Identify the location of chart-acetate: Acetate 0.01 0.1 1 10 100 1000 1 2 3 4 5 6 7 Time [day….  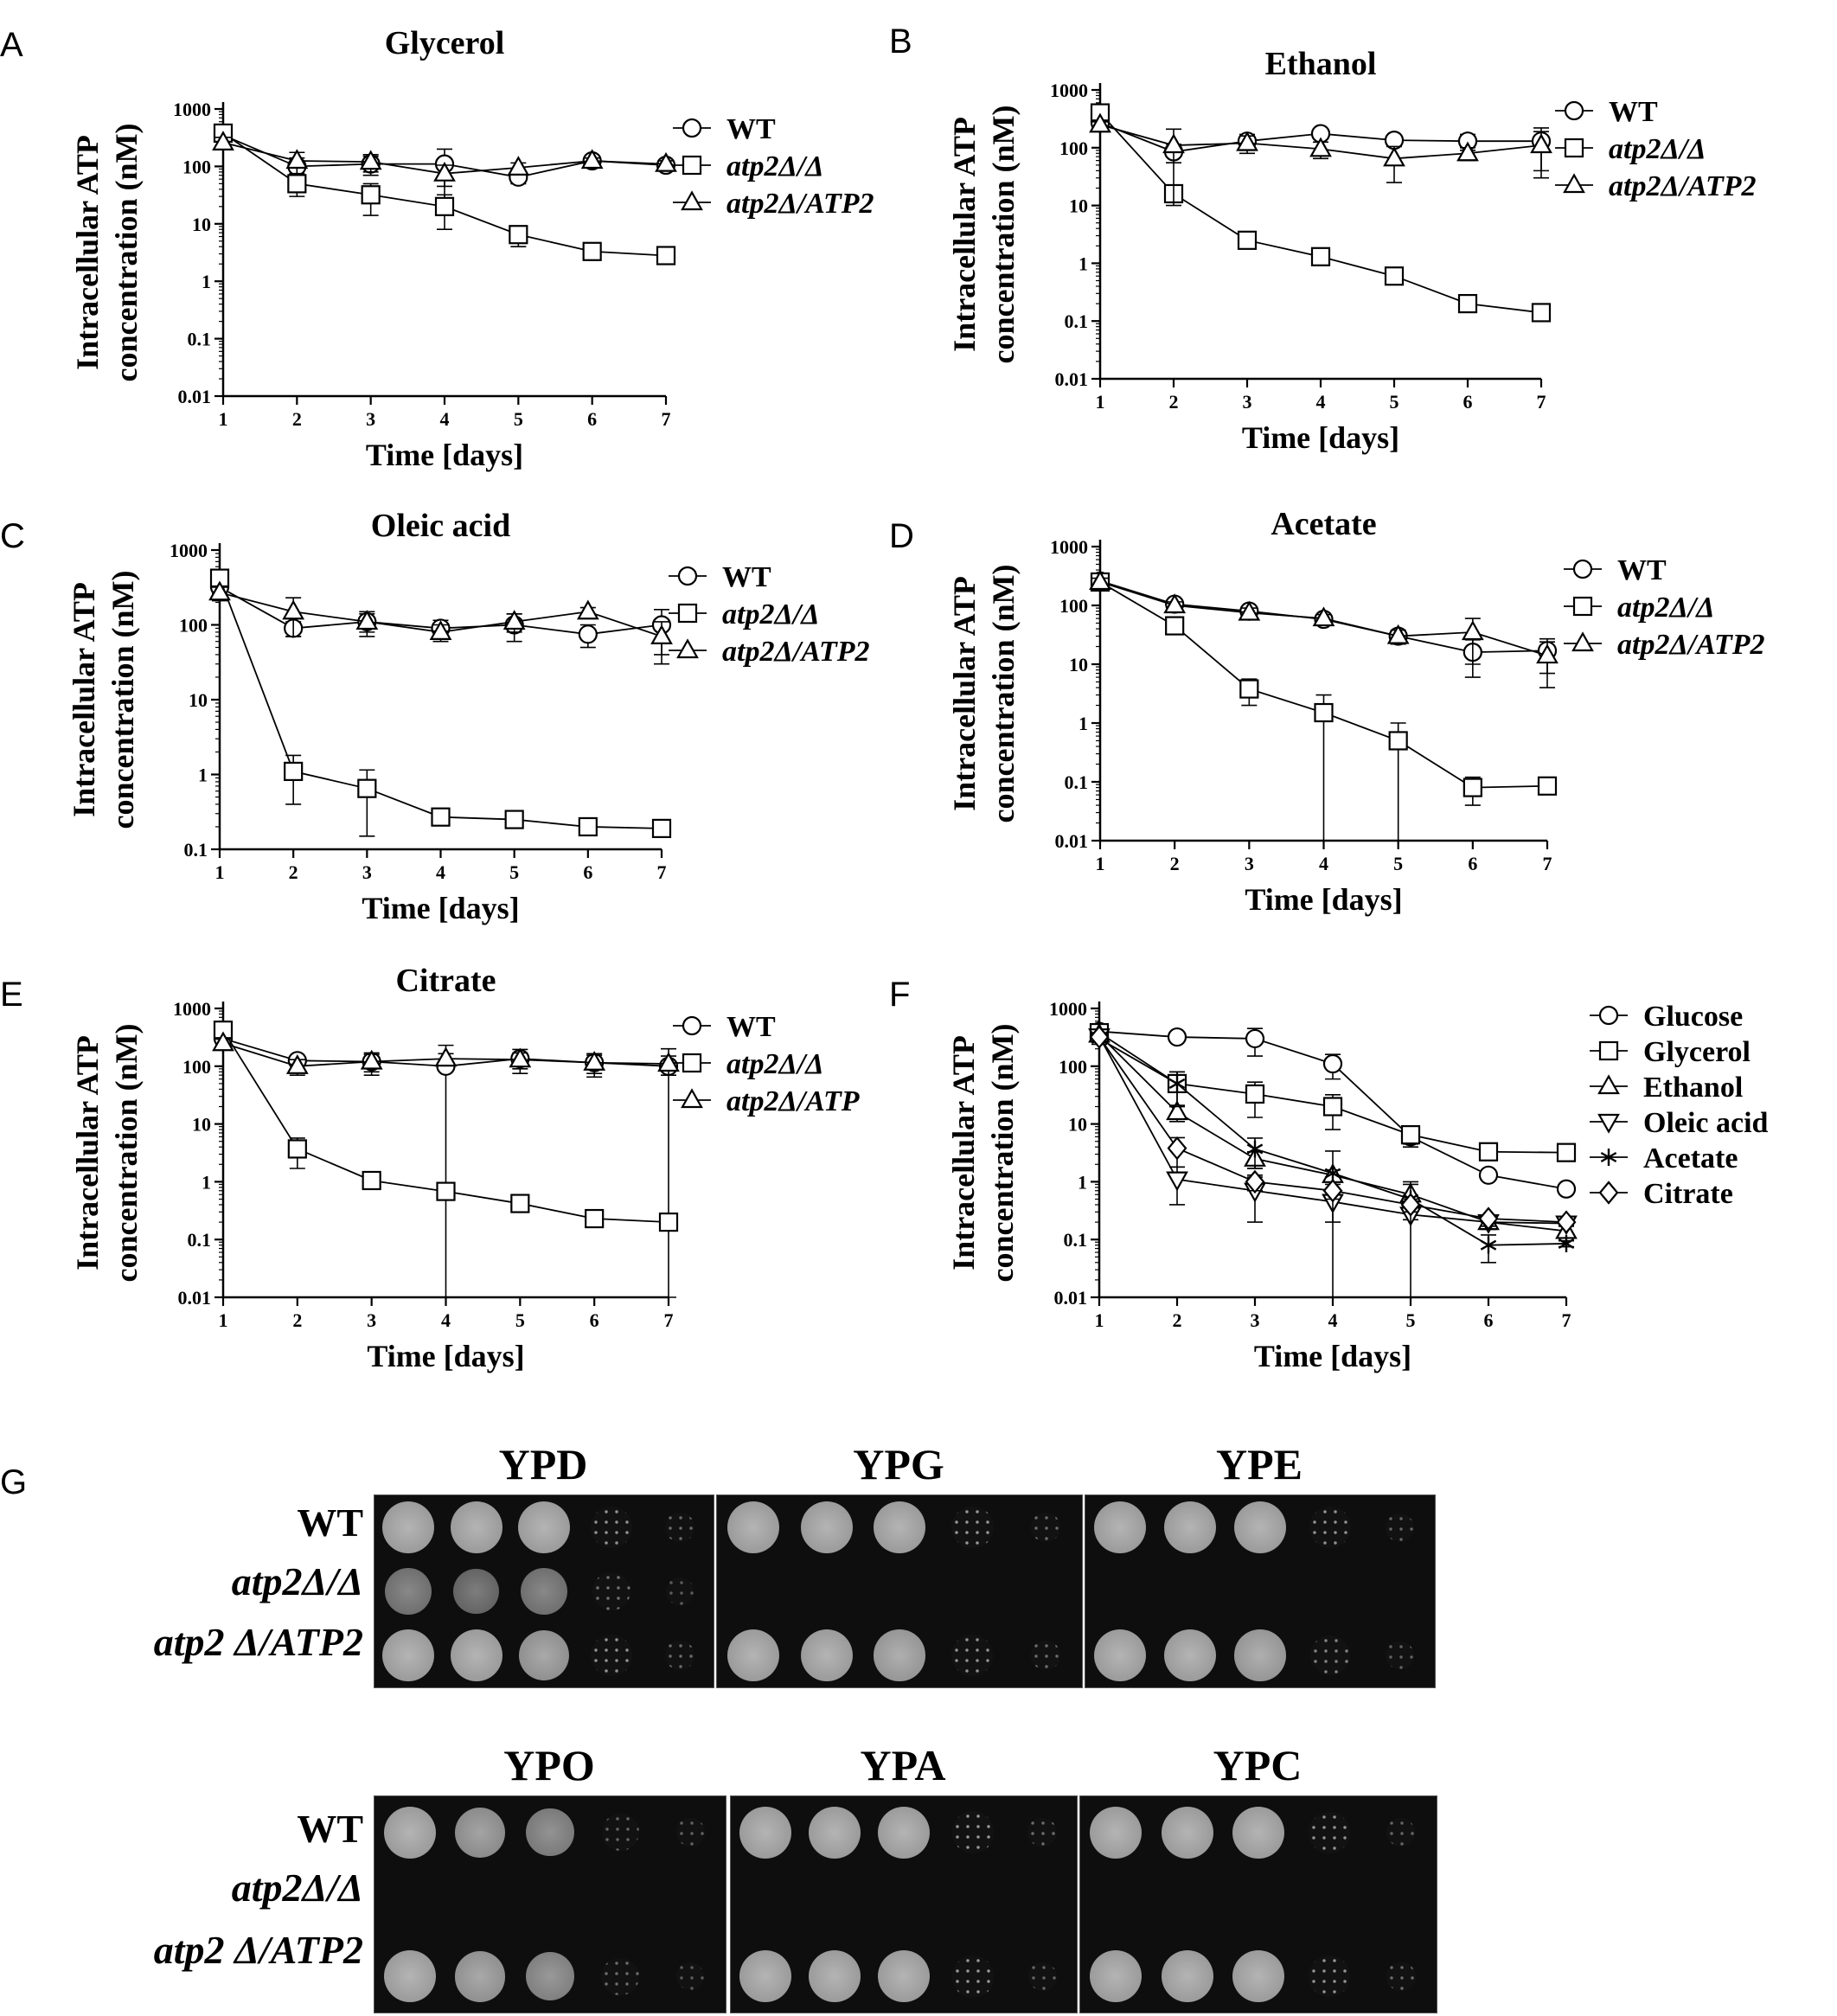
(1356, 711).